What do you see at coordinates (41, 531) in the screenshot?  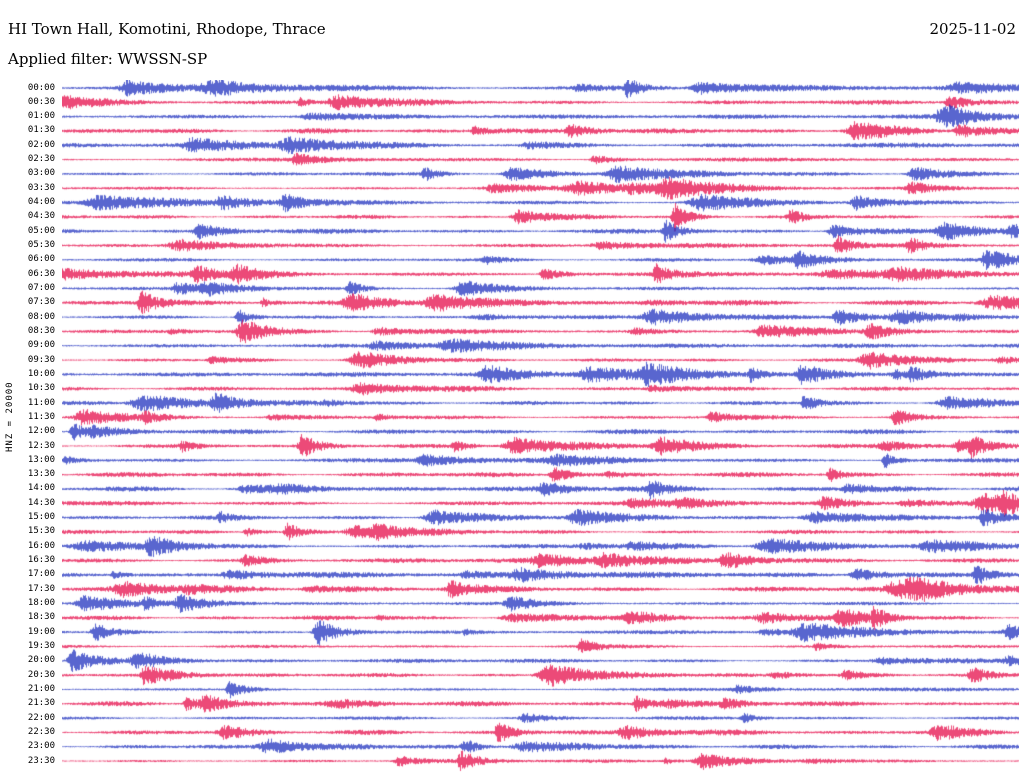 I see `time-label: 15:30` at bounding box center [41, 531].